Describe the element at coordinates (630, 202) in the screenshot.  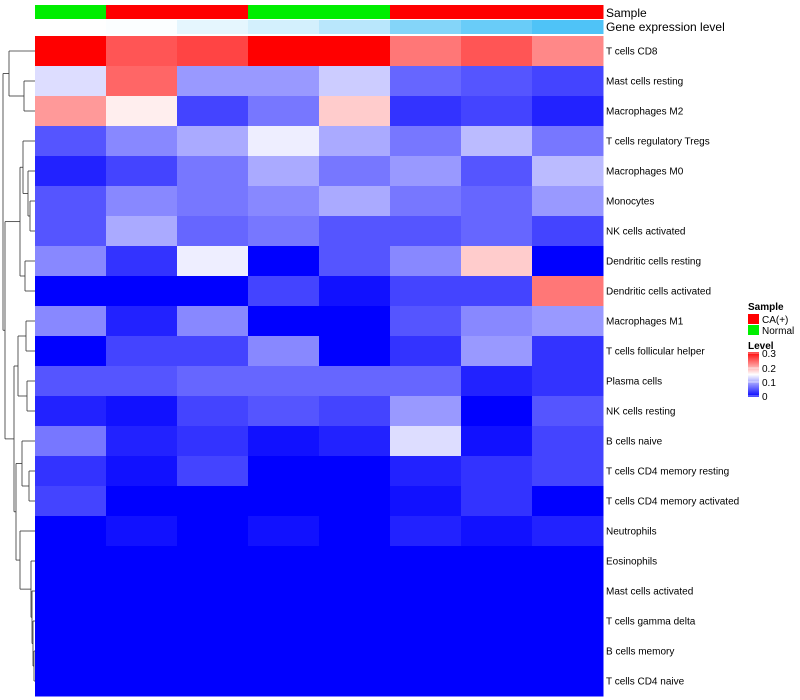
I see `row-label: Monocytes` at that location.